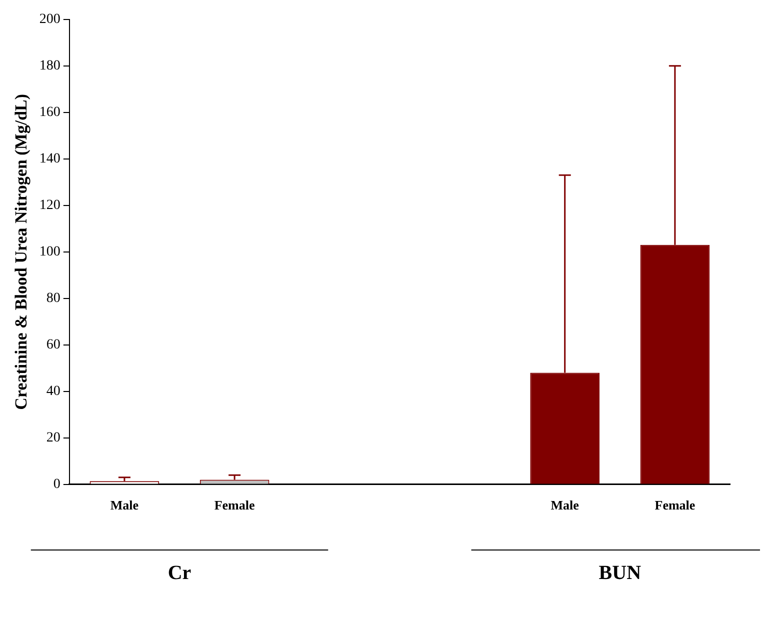  Describe the element at coordinates (49, 112) in the screenshot. I see `y-tick-label: 160` at that location.